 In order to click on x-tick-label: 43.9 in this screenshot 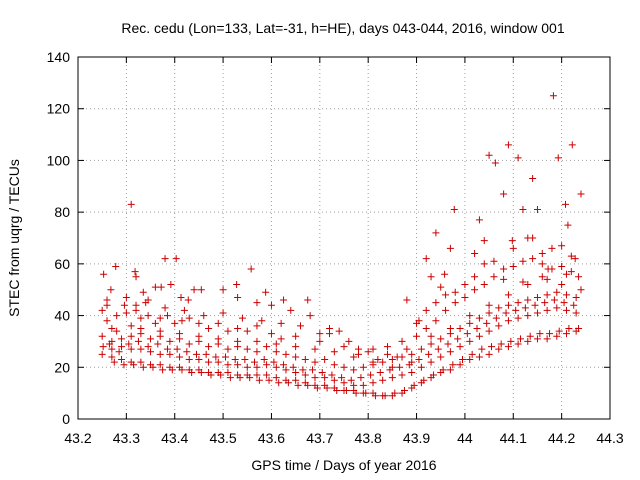, I will do `click(416, 438)`.